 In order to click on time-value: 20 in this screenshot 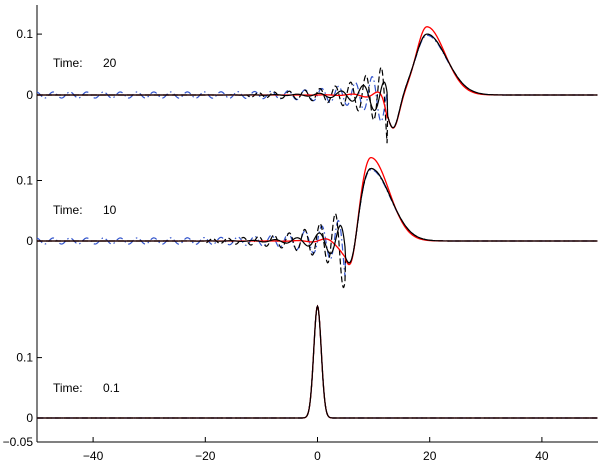, I will do `click(110, 63)`.